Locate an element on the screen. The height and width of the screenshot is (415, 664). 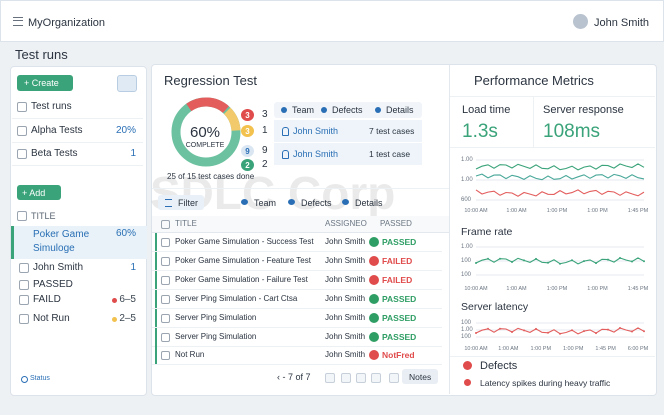
tab: Defects is located at coordinates (347, 110).